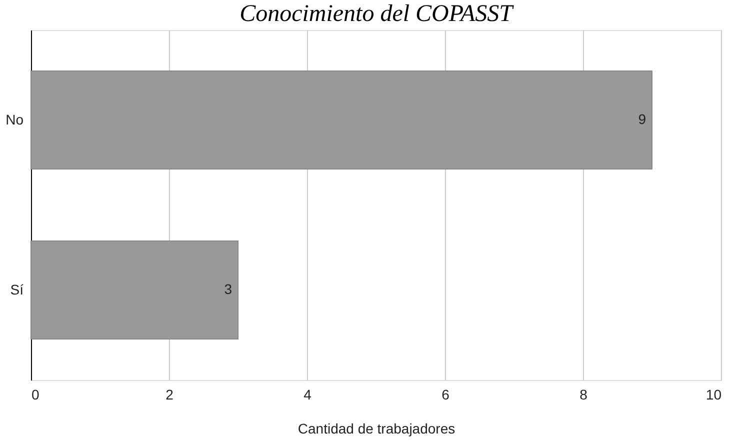 The height and width of the screenshot is (443, 742). I want to click on x-tick-label: 6, so click(446, 394).